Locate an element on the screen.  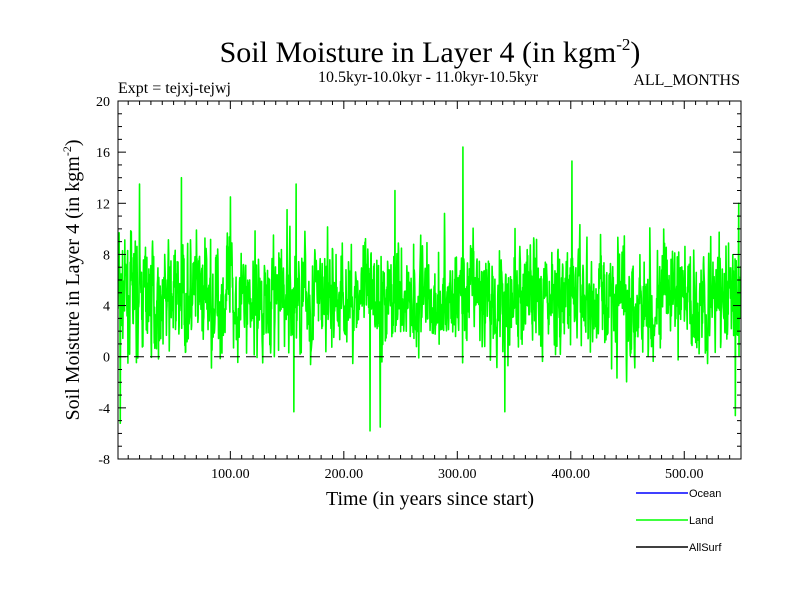
y-axis-label: Soil Moisture in Layer 4 (in kgm-2) is located at coordinates (72, 279).